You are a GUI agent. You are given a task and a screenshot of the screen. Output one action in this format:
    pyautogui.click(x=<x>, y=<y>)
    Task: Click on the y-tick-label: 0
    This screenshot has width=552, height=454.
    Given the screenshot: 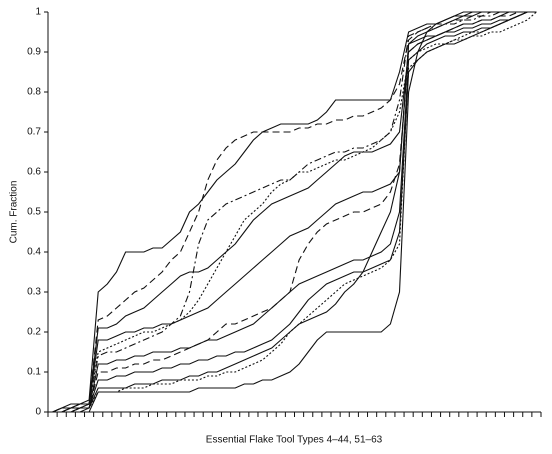 What is the action you would take?
    pyautogui.click(x=38, y=412)
    